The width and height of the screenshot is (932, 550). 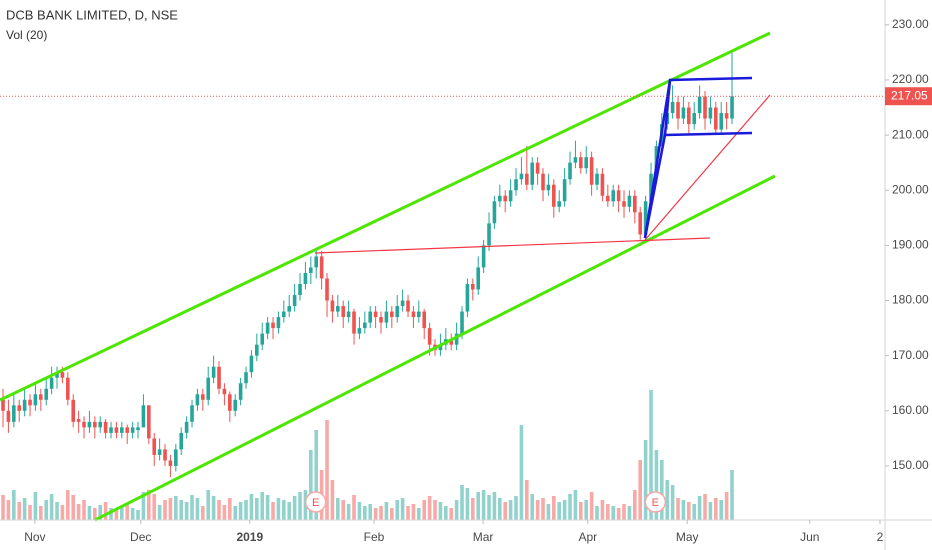 What do you see at coordinates (655, 503) in the screenshot?
I see `earnings-label: E` at bounding box center [655, 503].